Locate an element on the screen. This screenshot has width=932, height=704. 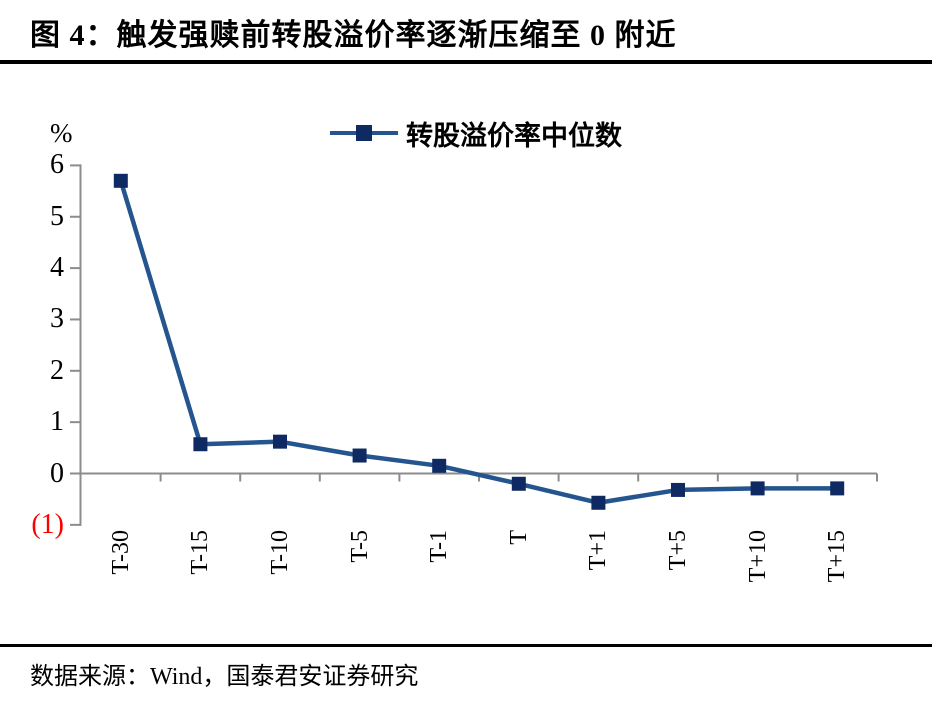
x-tick-label: T-30 is located at coordinates (120, 552).